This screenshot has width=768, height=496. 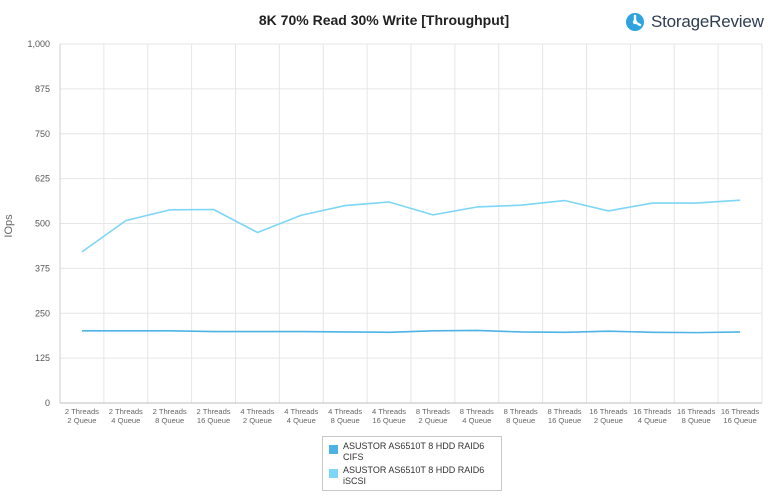 What do you see at coordinates (414, 475) in the screenshot?
I see `legend-label-iscsi: ASUSTOR AS6510T 8 HDD RAID6 iSCSI` at bounding box center [414, 475].